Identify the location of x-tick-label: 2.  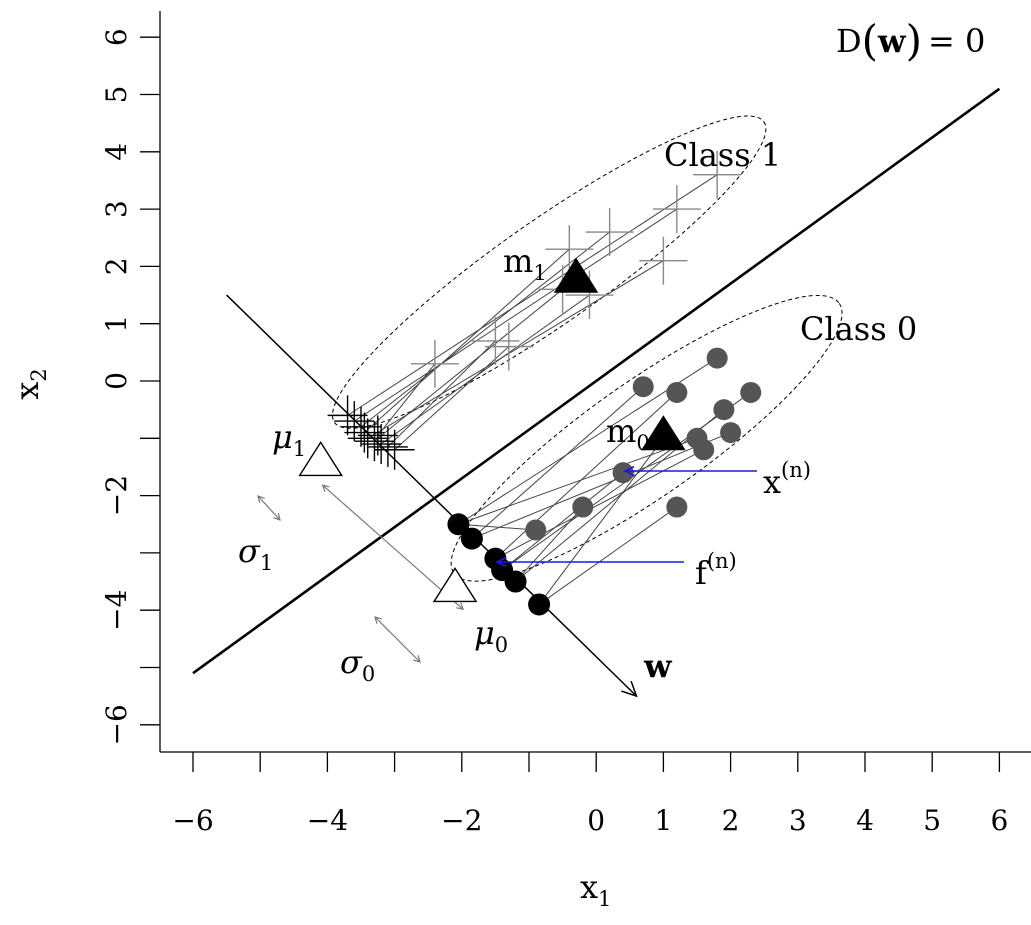
(731, 820).